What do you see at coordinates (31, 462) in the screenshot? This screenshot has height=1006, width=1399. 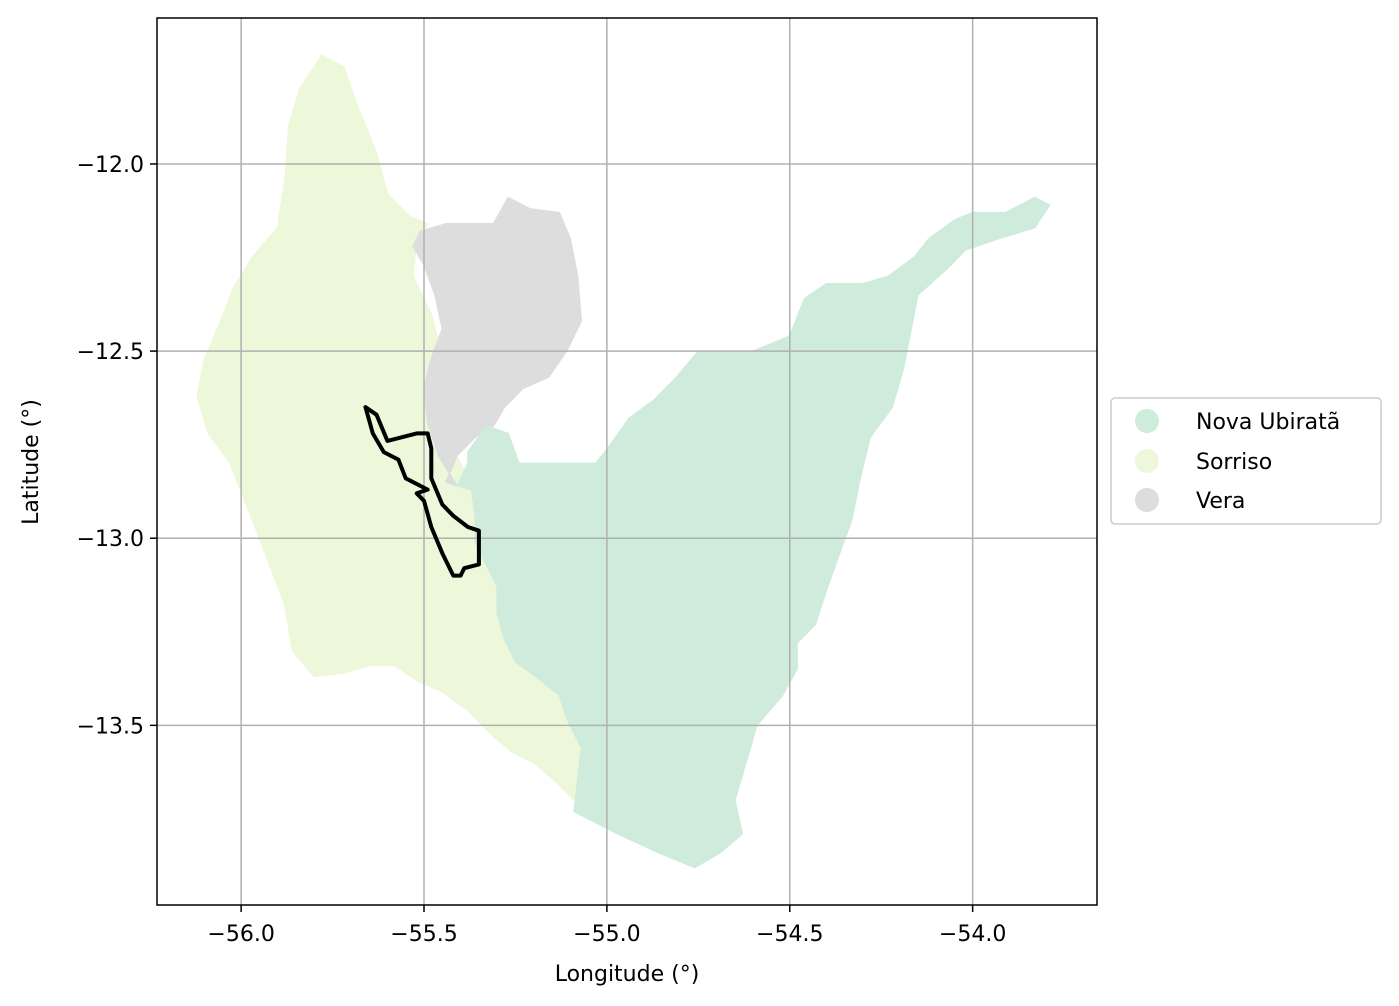 I see `y-axis-title: Latitude (°)` at bounding box center [31, 462].